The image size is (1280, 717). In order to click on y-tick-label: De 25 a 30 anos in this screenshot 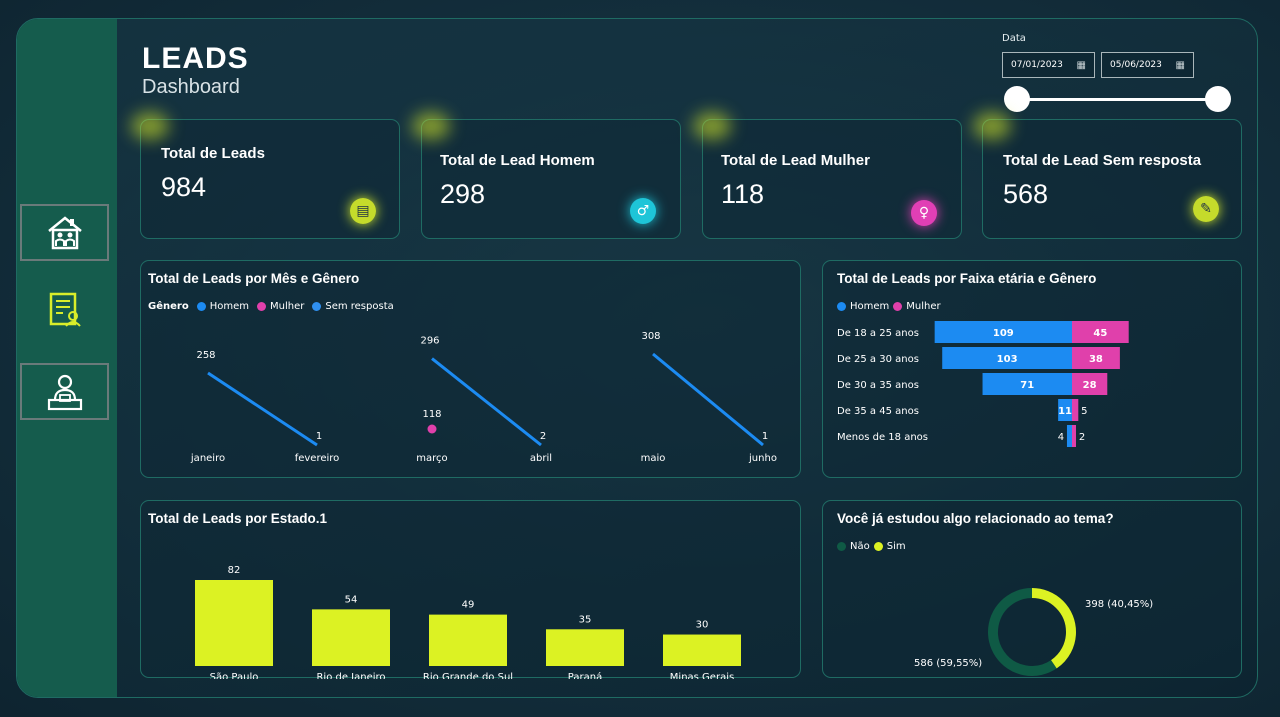, I will do `click(878, 359)`.